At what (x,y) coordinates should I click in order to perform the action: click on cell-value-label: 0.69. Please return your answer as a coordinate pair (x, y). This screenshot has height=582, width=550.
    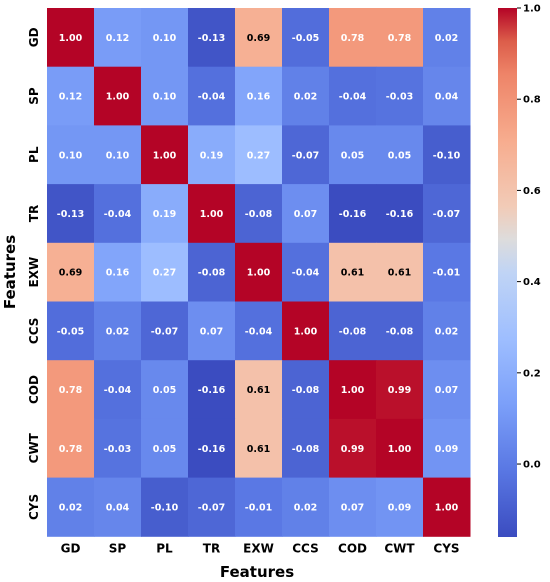
    Looking at the image, I should click on (70, 273).